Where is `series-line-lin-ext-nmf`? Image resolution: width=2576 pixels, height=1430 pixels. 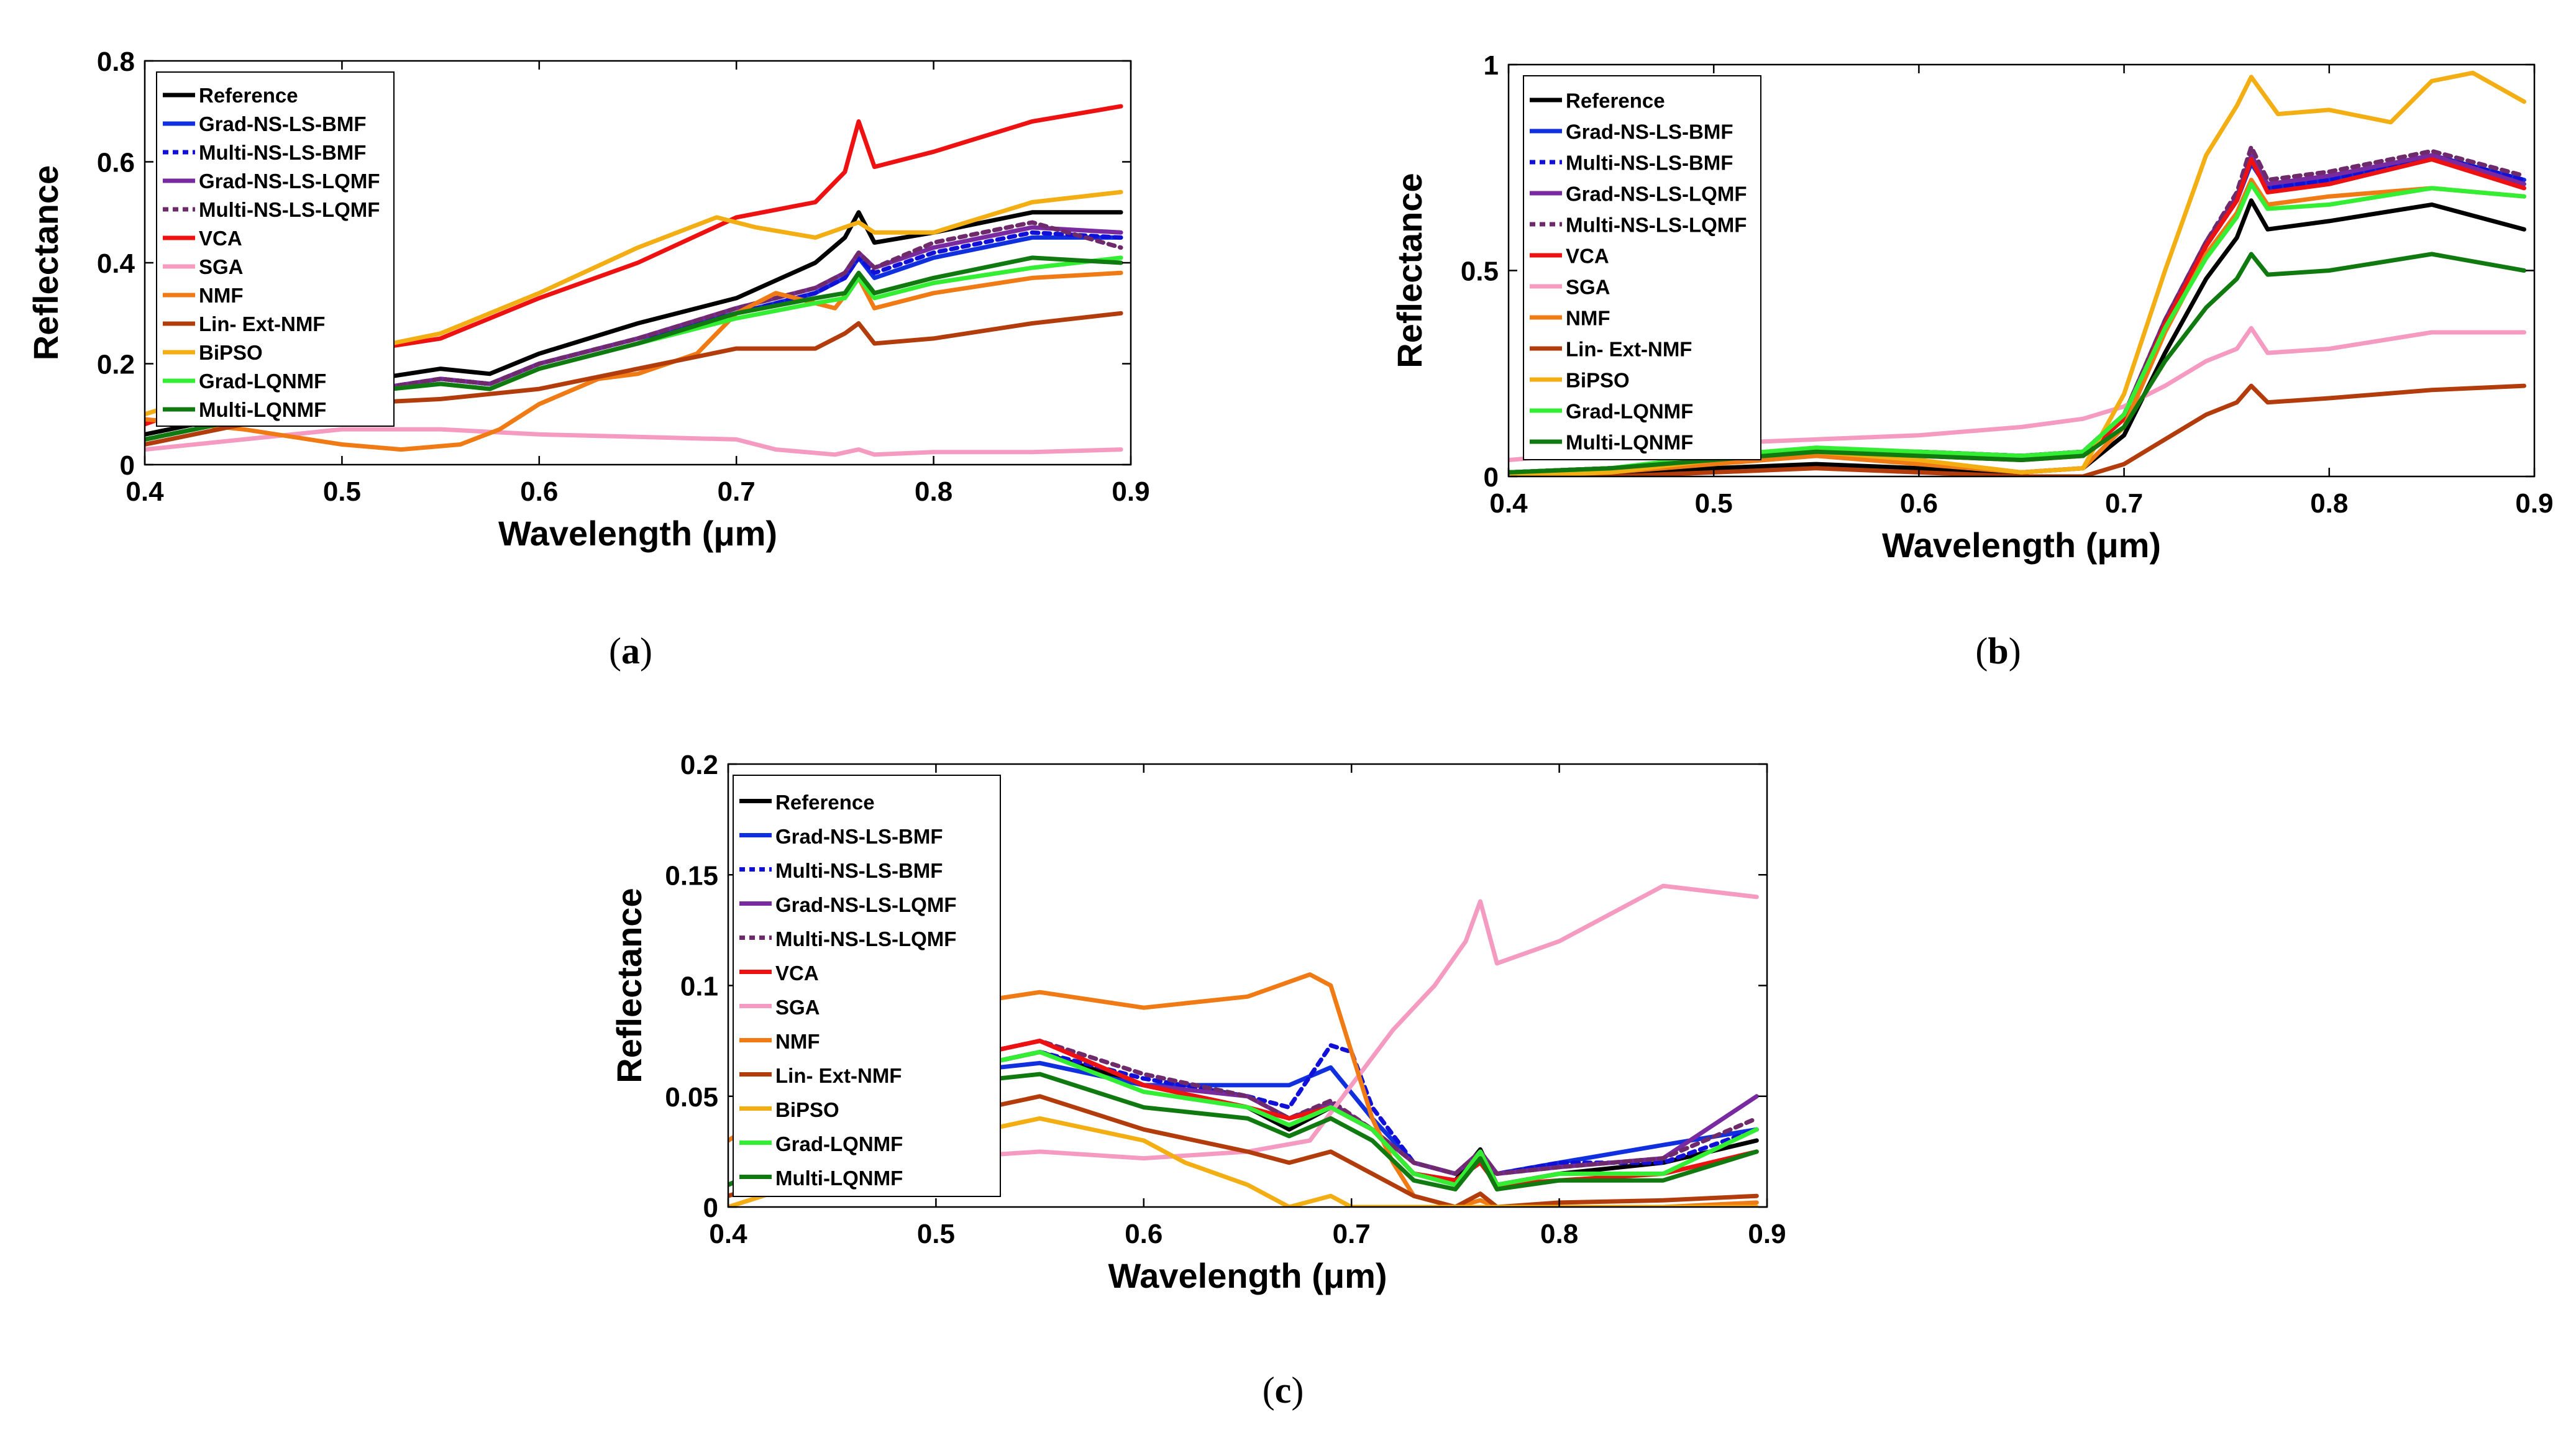 series-line-lin-ext-nmf is located at coordinates (2017, 429).